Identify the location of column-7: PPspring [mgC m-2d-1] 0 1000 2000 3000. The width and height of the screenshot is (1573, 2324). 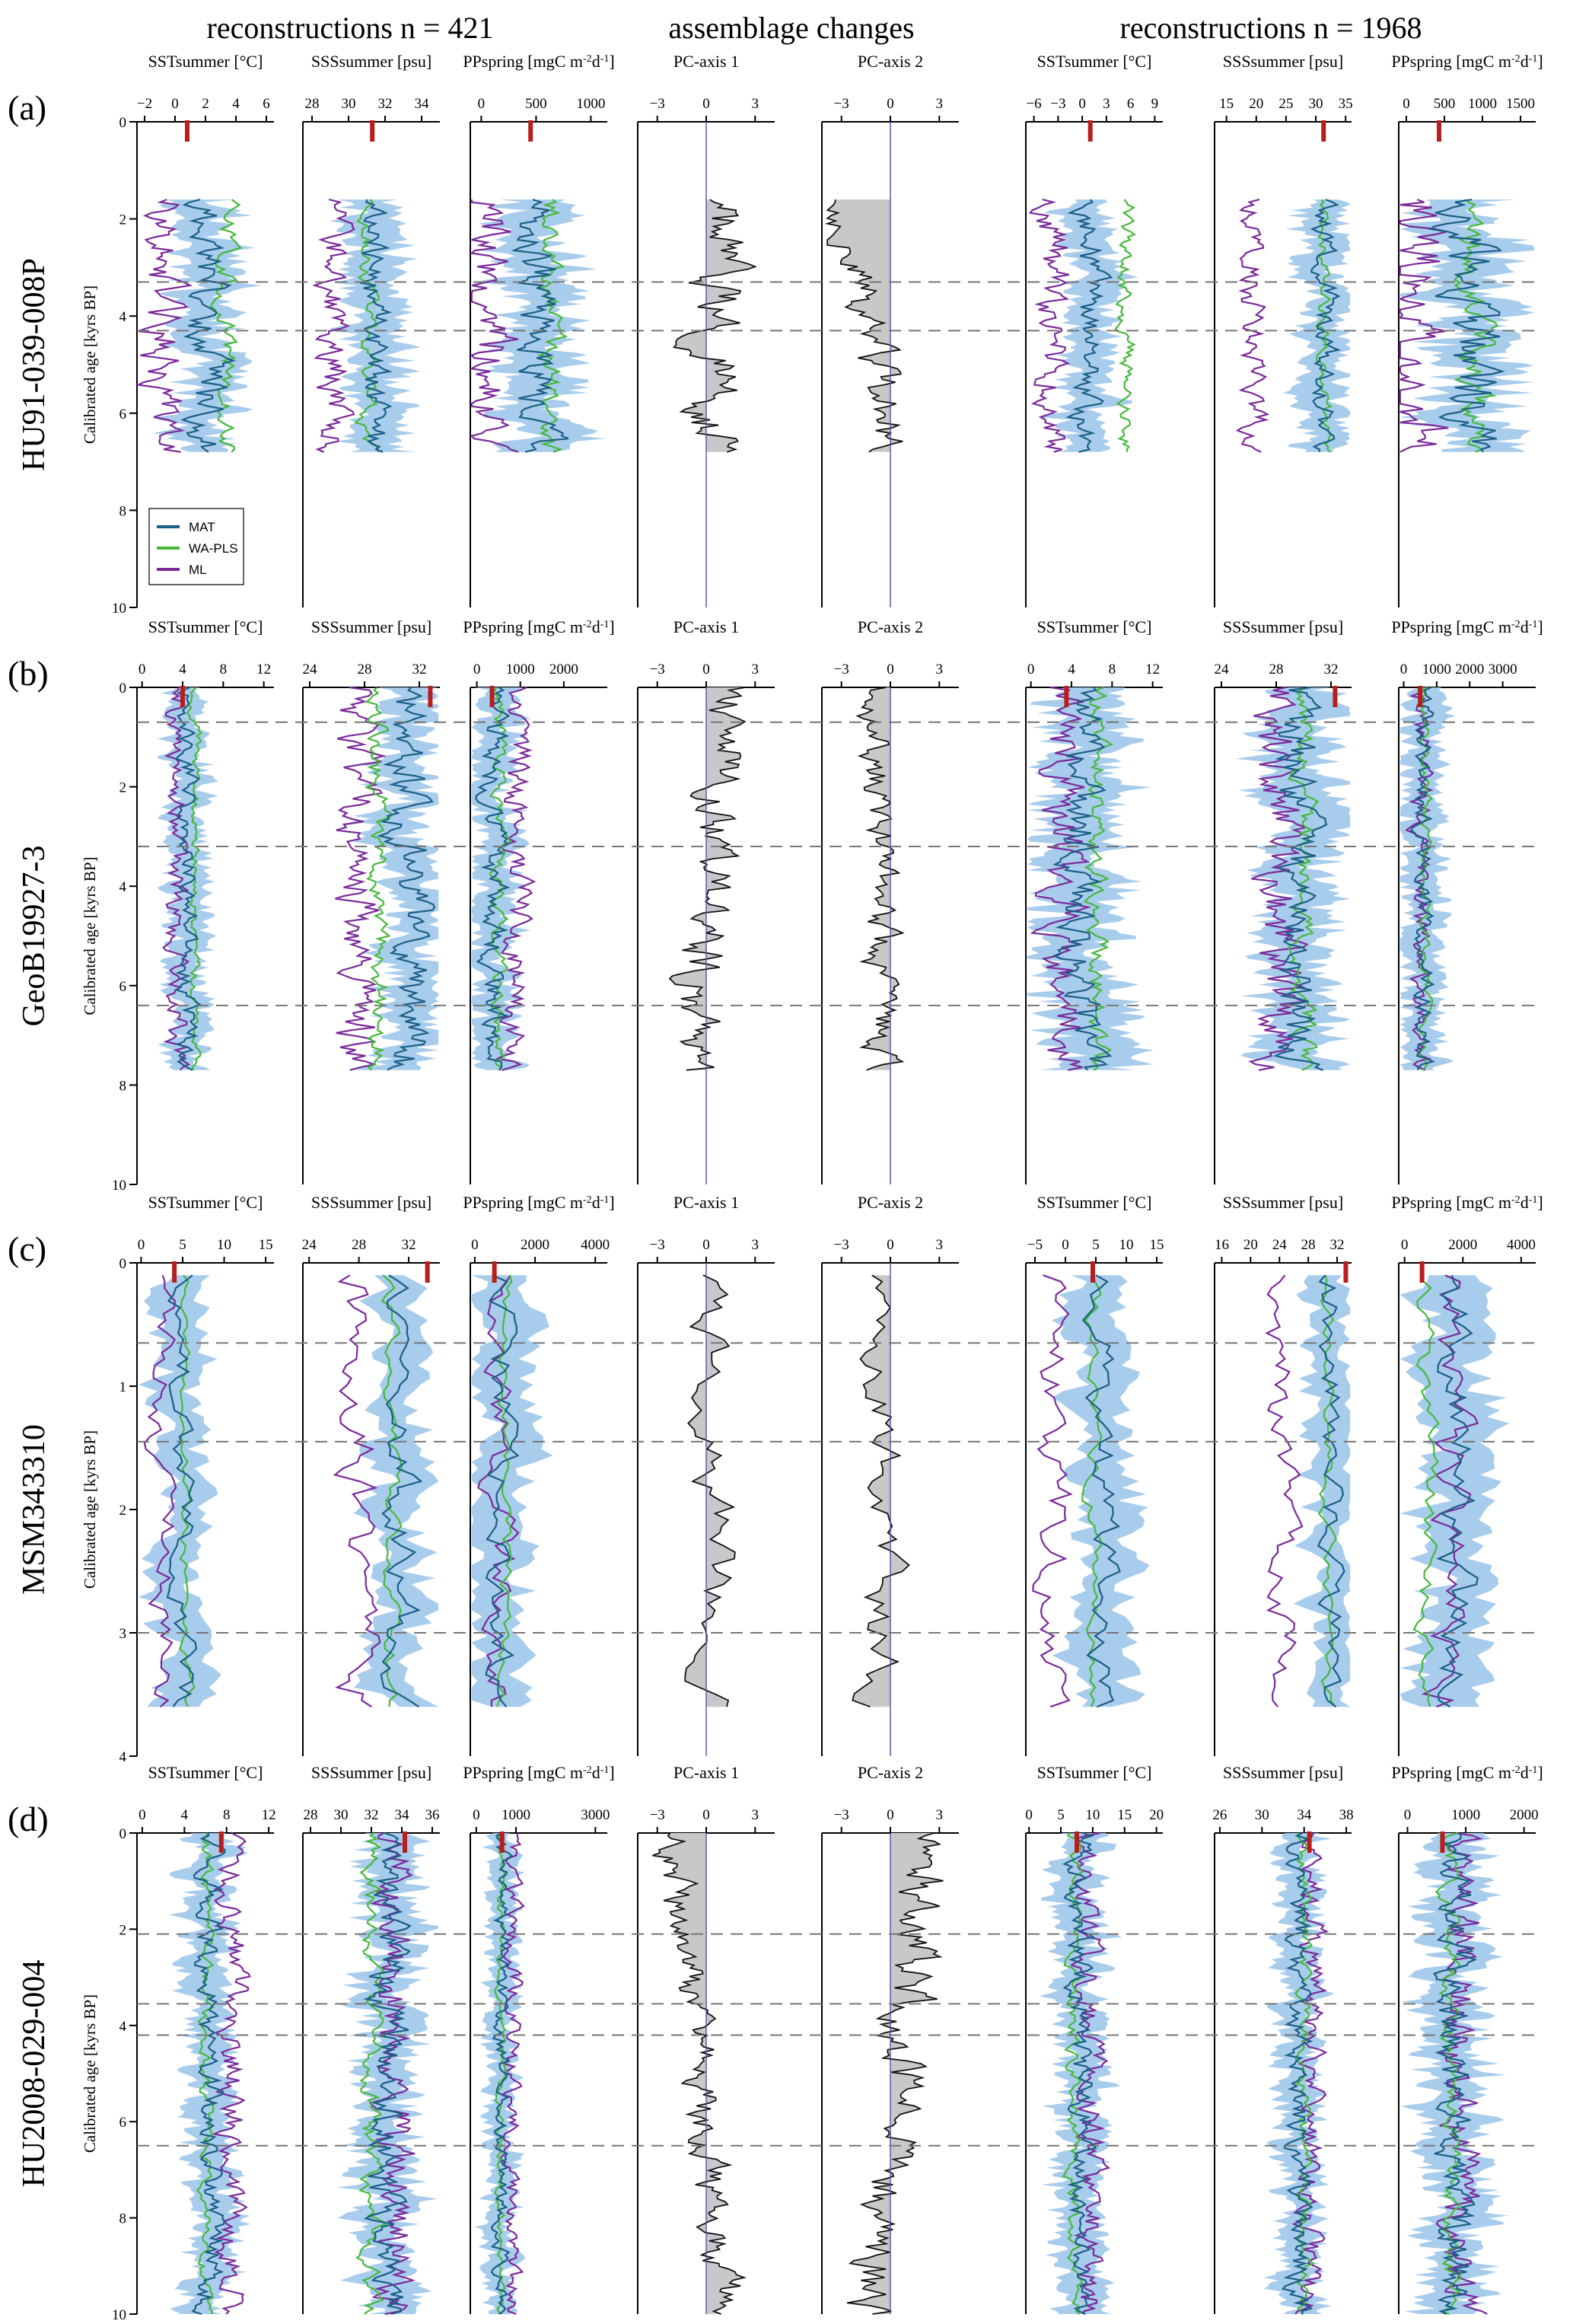
(1467, 901).